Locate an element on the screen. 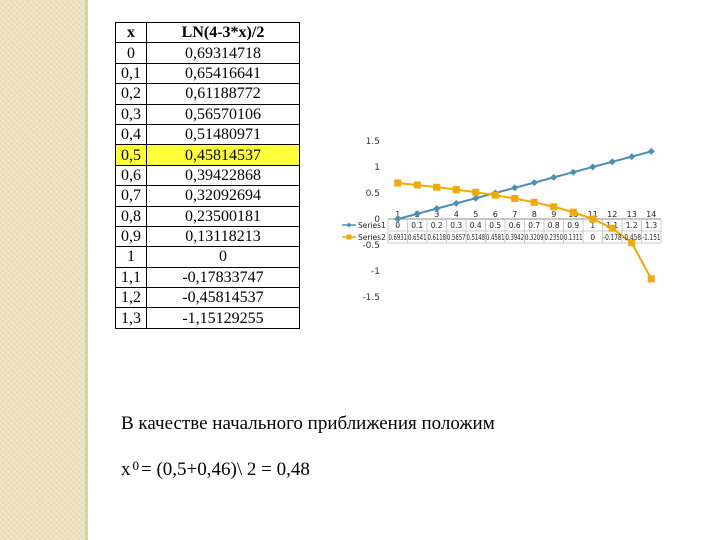  y-tick-label: 1.5 is located at coordinates (373, 142).